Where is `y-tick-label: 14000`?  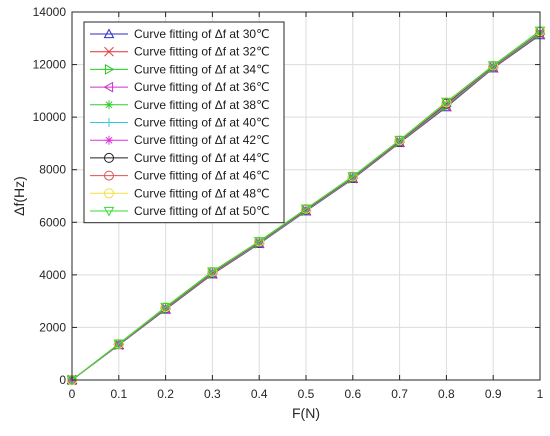
y-tick-label: 14000 is located at coordinates (50, 12).